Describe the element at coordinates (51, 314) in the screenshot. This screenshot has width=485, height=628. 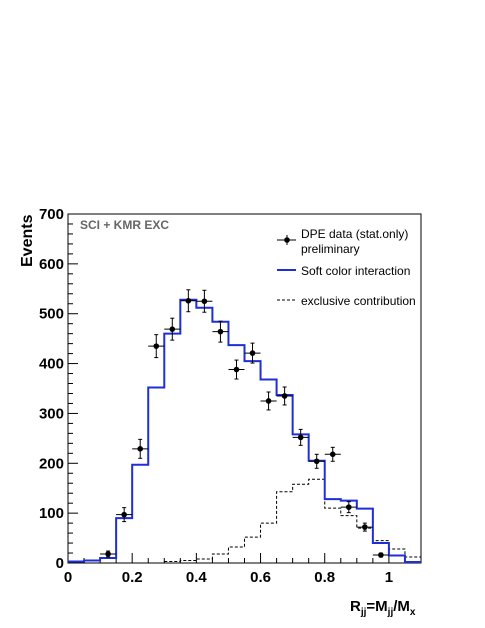
I see `y-tick-label: 500` at that location.